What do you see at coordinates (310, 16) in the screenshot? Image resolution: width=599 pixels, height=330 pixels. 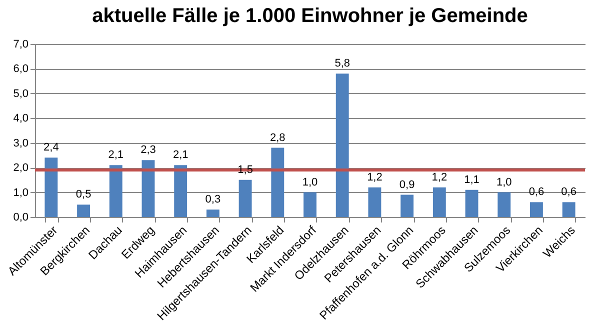 I see `chart-title: aktuelle Fälle je 1.000 Einwohner je Gemeinde` at bounding box center [310, 16].